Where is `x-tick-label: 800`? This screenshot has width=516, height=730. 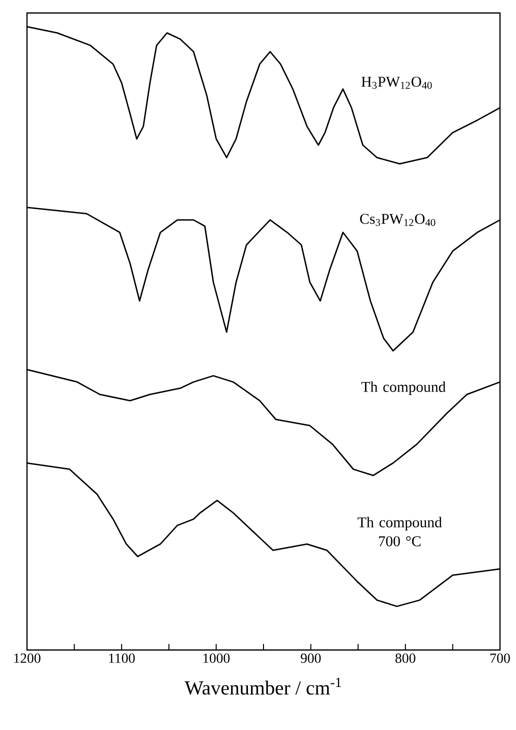
x-tick-label: 800 is located at coordinates (405, 658).